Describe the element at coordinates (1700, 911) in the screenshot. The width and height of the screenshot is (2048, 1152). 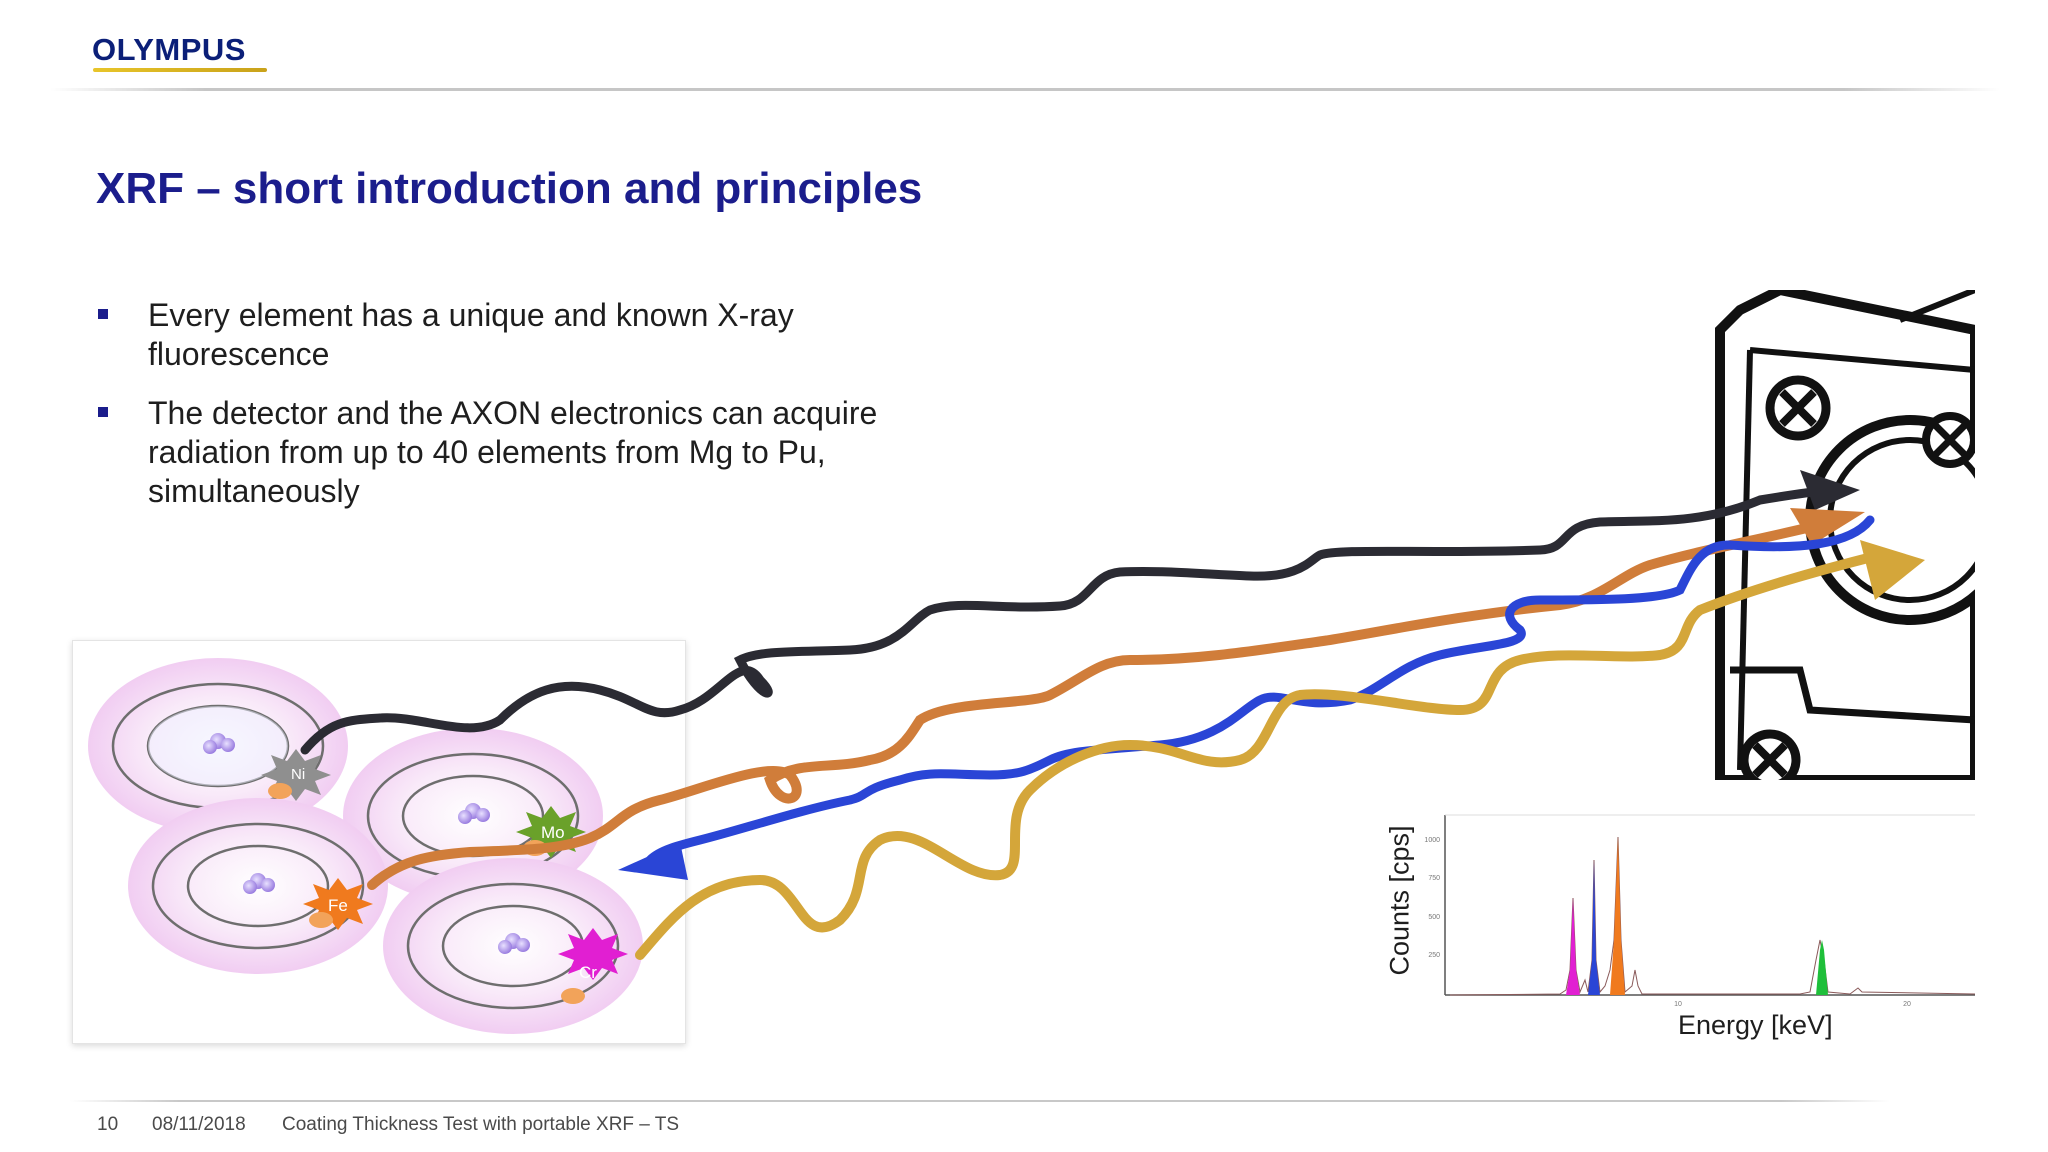
I see `xrf-spectrum-chart: 1000 750 500 250 10 20` at that location.